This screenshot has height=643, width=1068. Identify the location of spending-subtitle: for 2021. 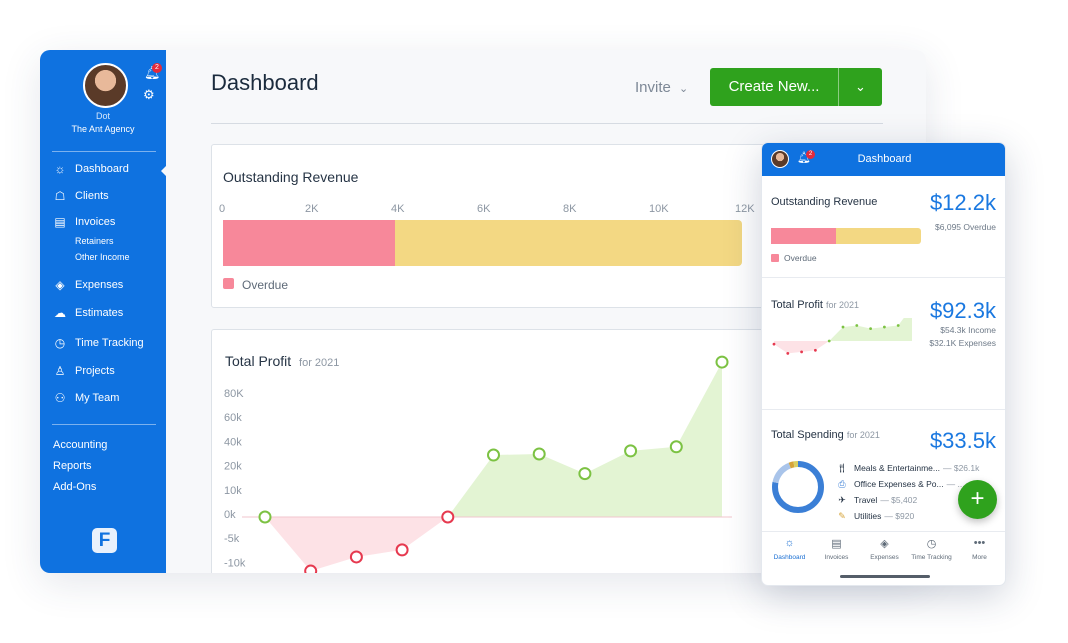
(863, 435).